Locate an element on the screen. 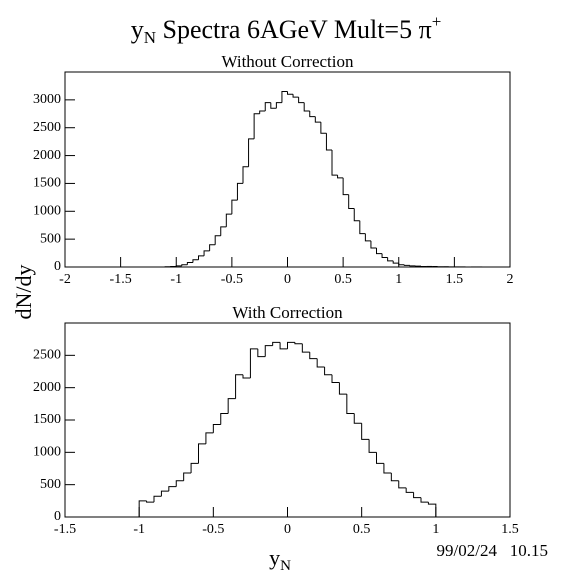 This screenshot has width=572, height=588. x-tick-label: -0.5 is located at coordinates (213, 529).